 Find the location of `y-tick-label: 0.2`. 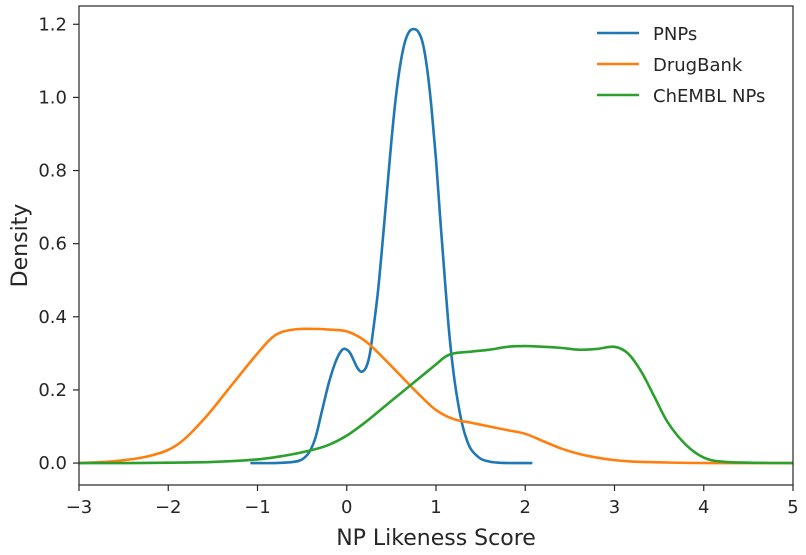

y-tick-label: 0.2 is located at coordinates (52, 390).